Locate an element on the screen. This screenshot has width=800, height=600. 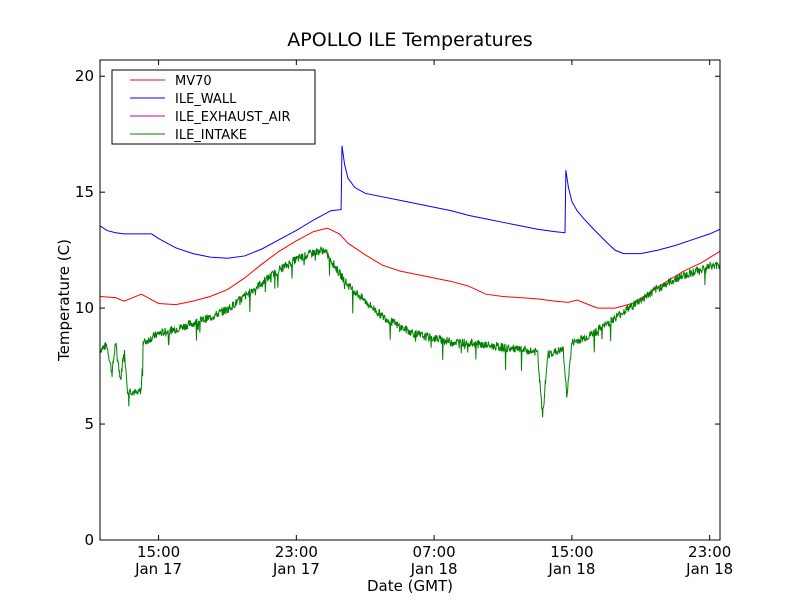
y-tick-label: 20 is located at coordinates (84, 76).